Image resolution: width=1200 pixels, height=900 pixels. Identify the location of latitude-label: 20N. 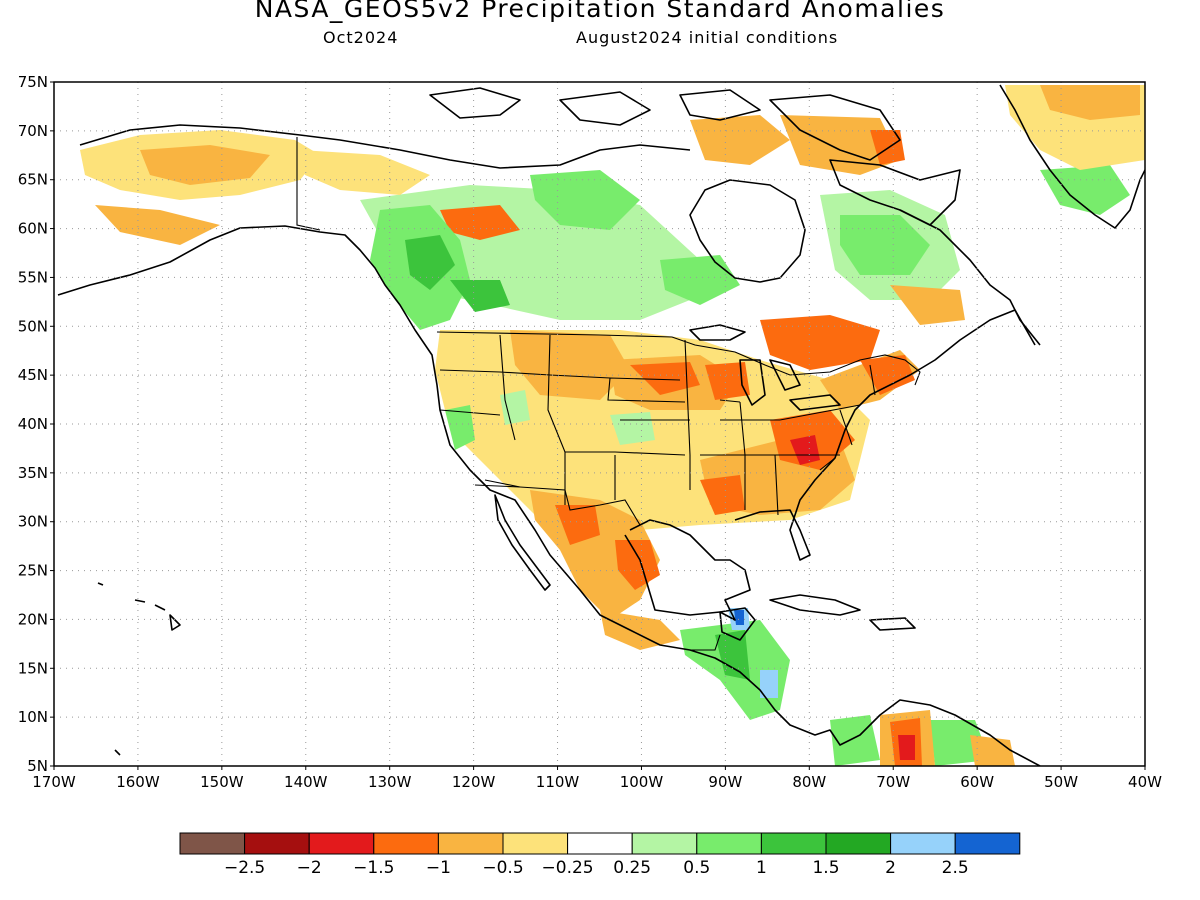
(33, 619).